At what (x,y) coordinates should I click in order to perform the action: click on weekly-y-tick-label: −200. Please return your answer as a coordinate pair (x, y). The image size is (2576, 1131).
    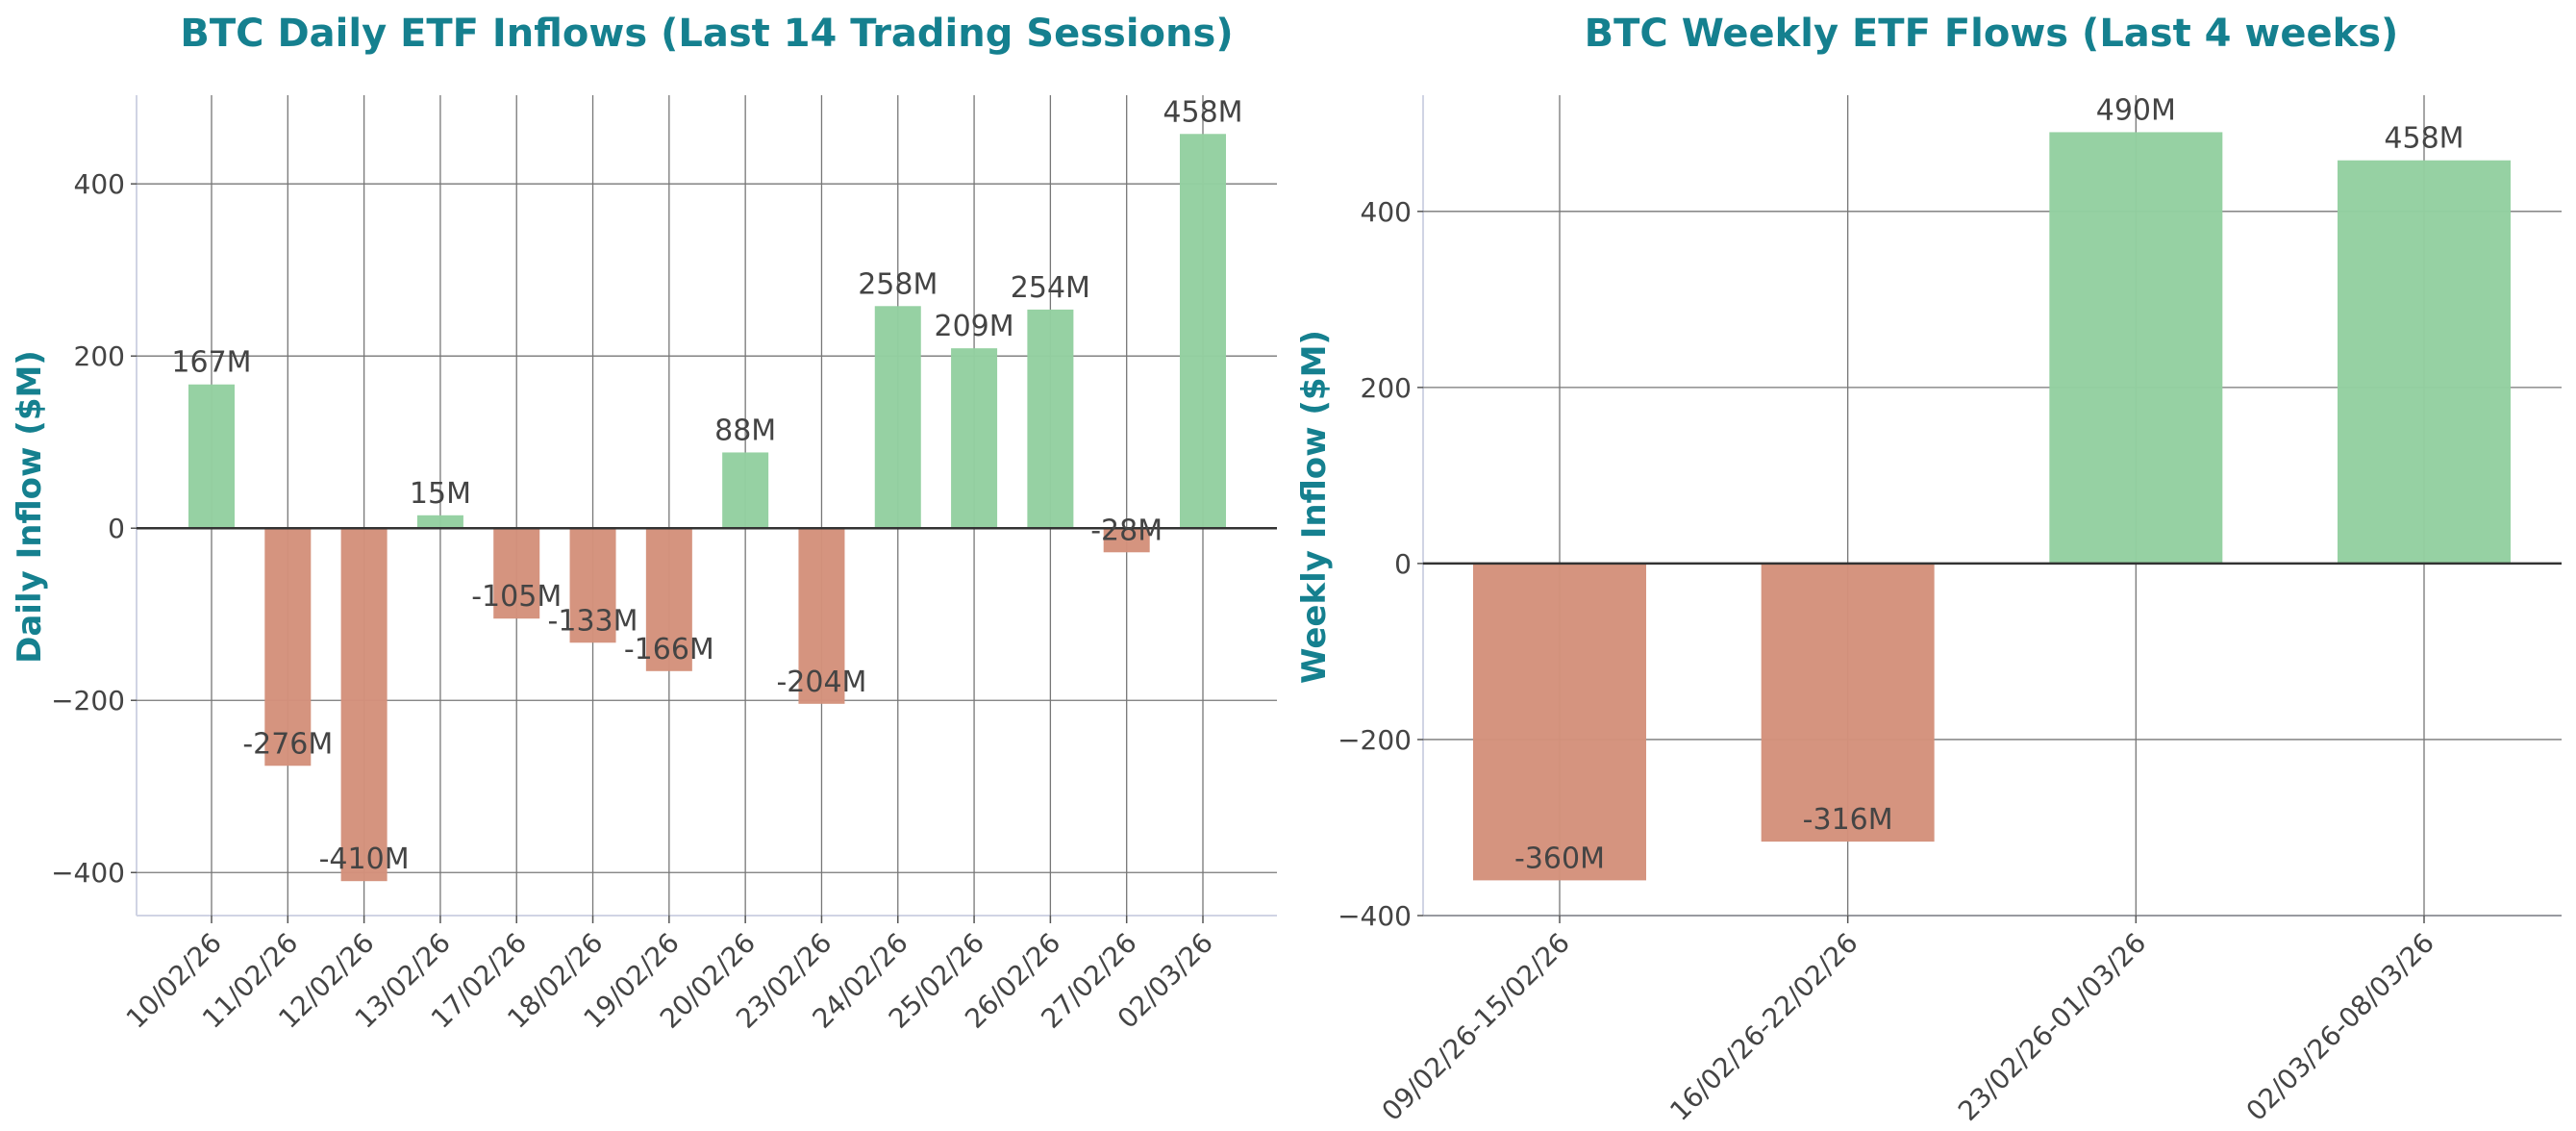
    Looking at the image, I should click on (1375, 740).